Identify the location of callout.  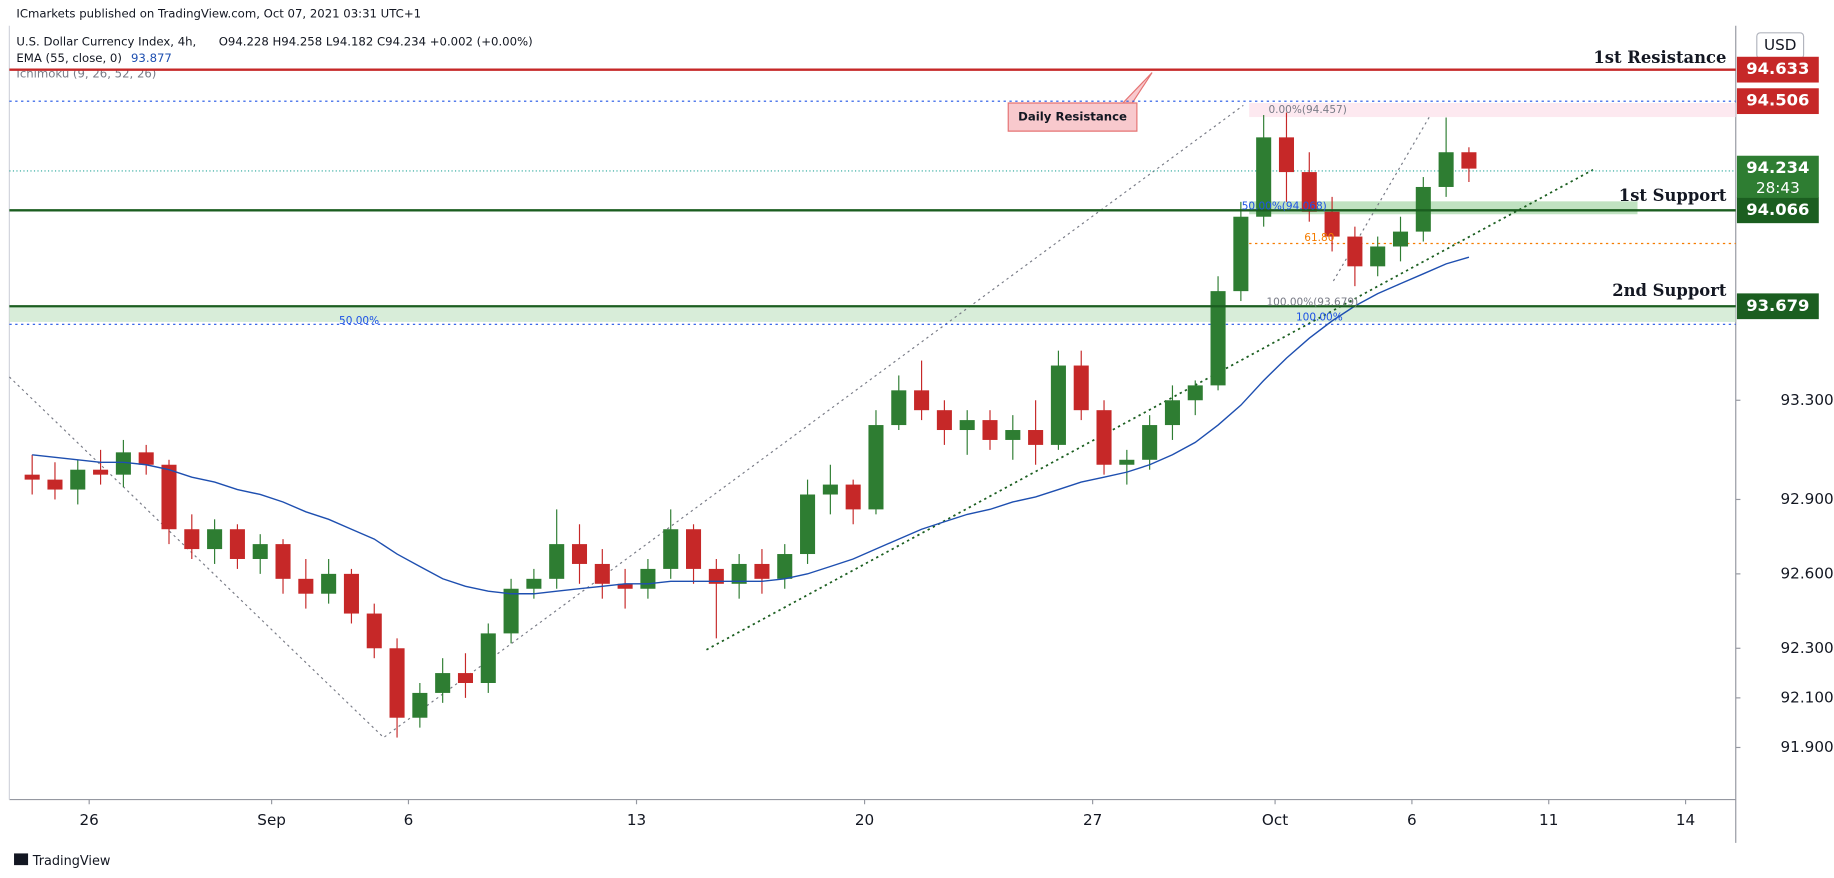
(1080, 102).